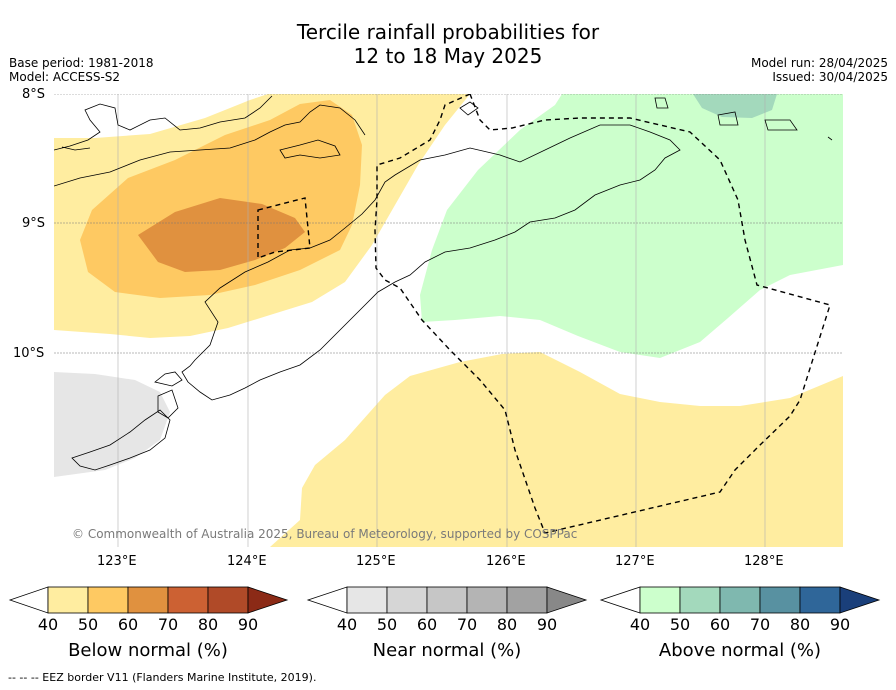  Describe the element at coordinates (112, 424) in the screenshot. I see `near-normal-40-50-region` at that location.